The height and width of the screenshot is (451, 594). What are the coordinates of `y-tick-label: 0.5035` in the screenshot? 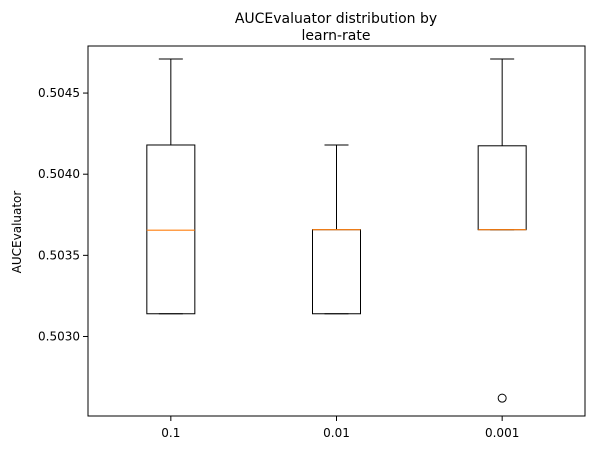 It's located at (59, 255).